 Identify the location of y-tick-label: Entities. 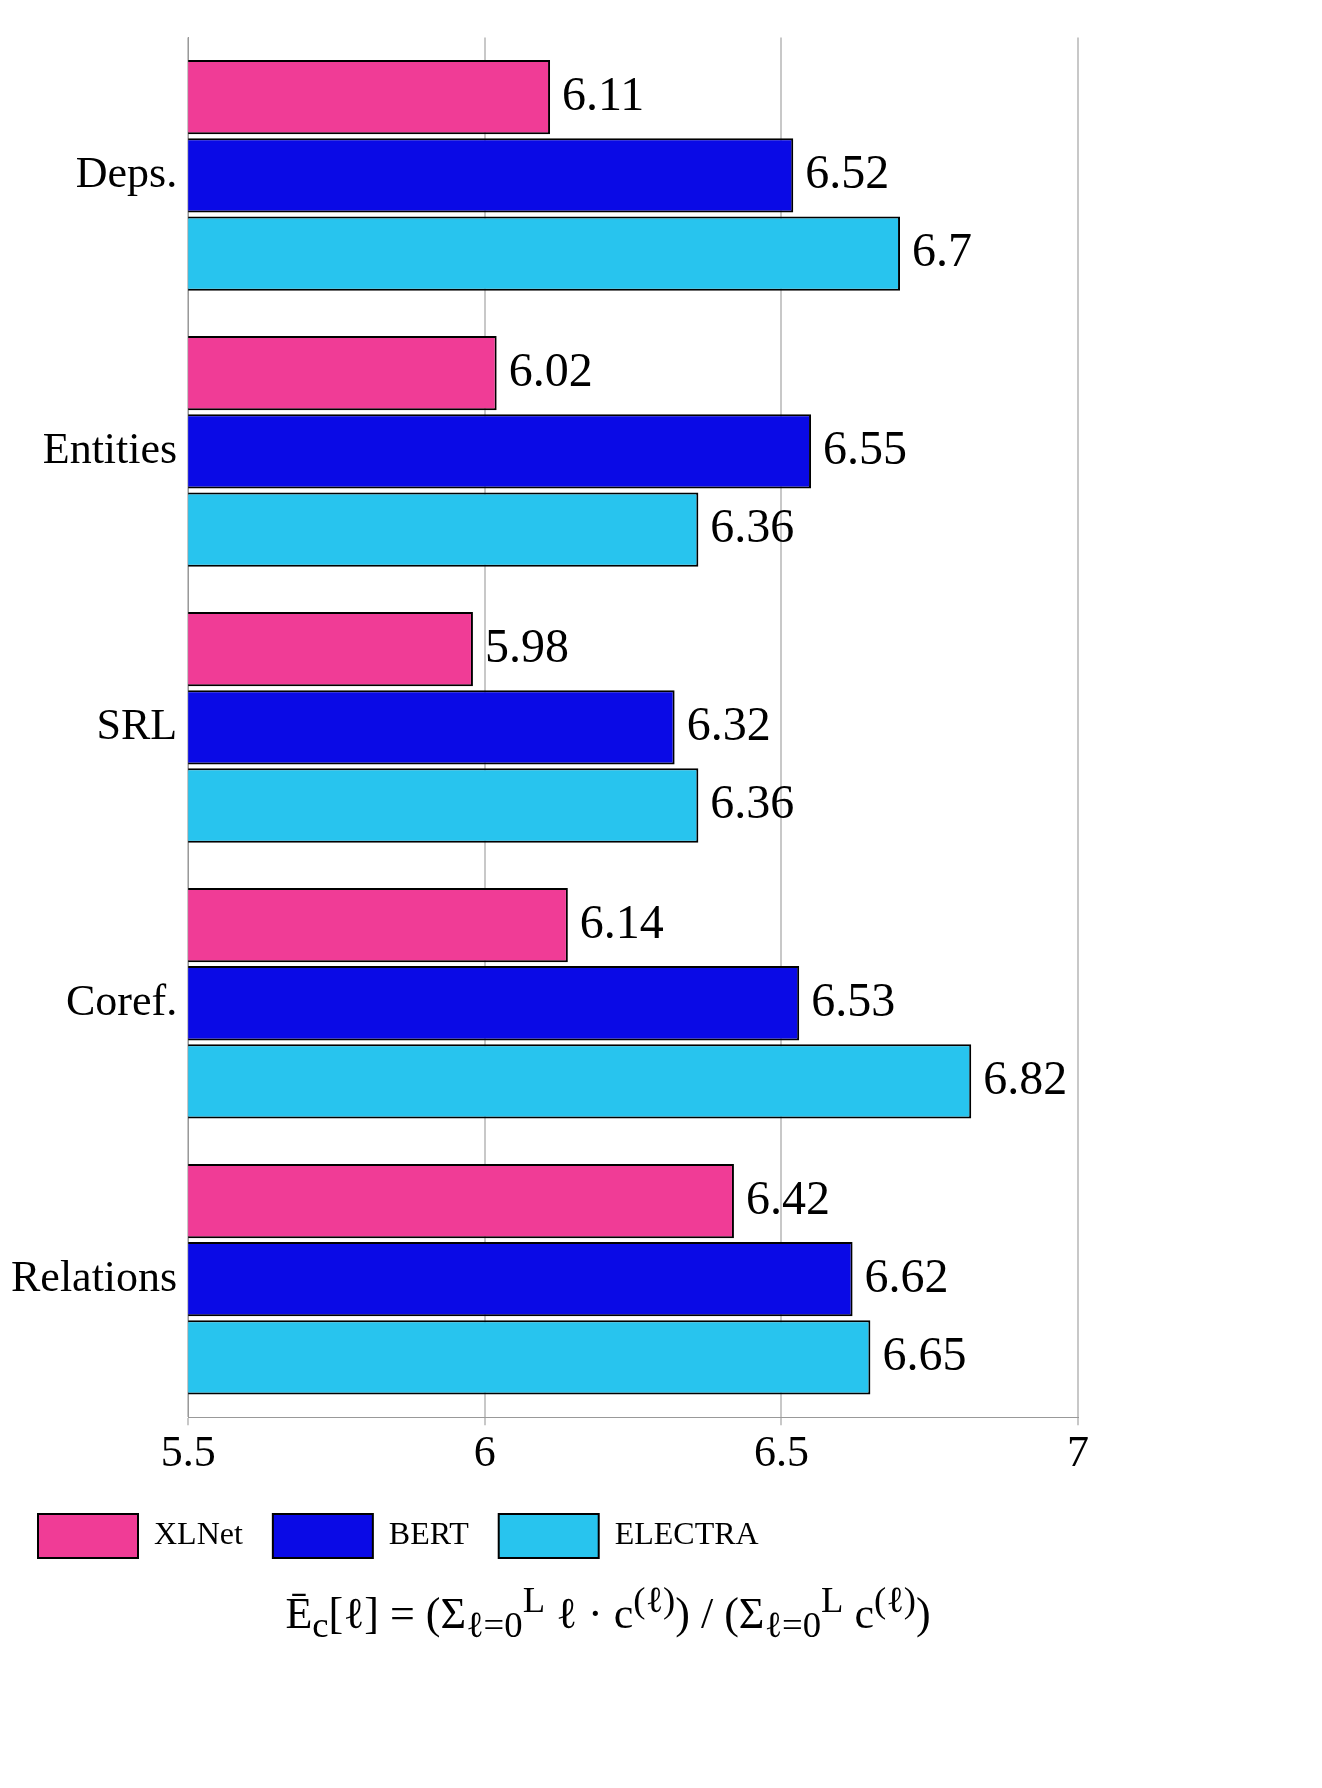
(110, 448).